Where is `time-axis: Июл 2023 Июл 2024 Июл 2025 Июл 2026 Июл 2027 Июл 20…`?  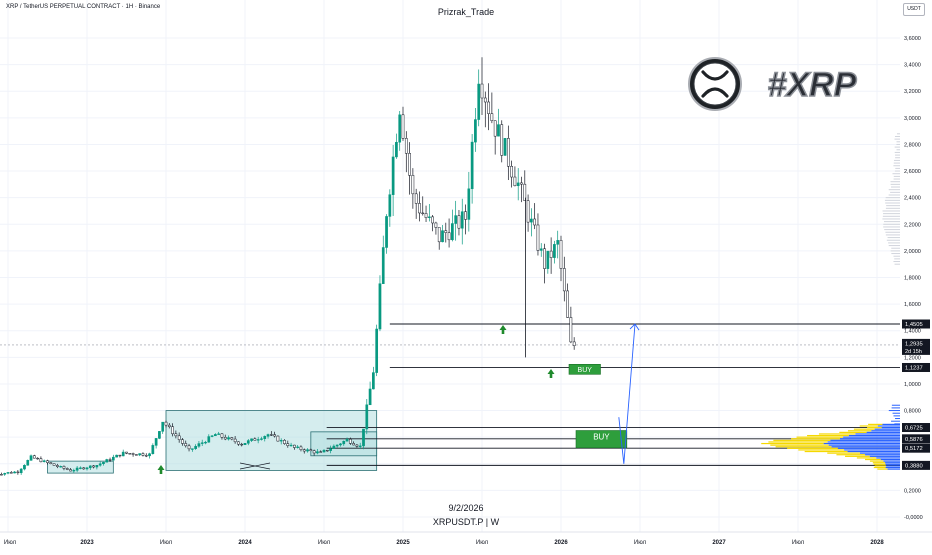
time-axis: Июл 2023 Июл 2024 Июл 2025 Июл 2026 Июл 2027 Июл 20… is located at coordinates (466, 538).